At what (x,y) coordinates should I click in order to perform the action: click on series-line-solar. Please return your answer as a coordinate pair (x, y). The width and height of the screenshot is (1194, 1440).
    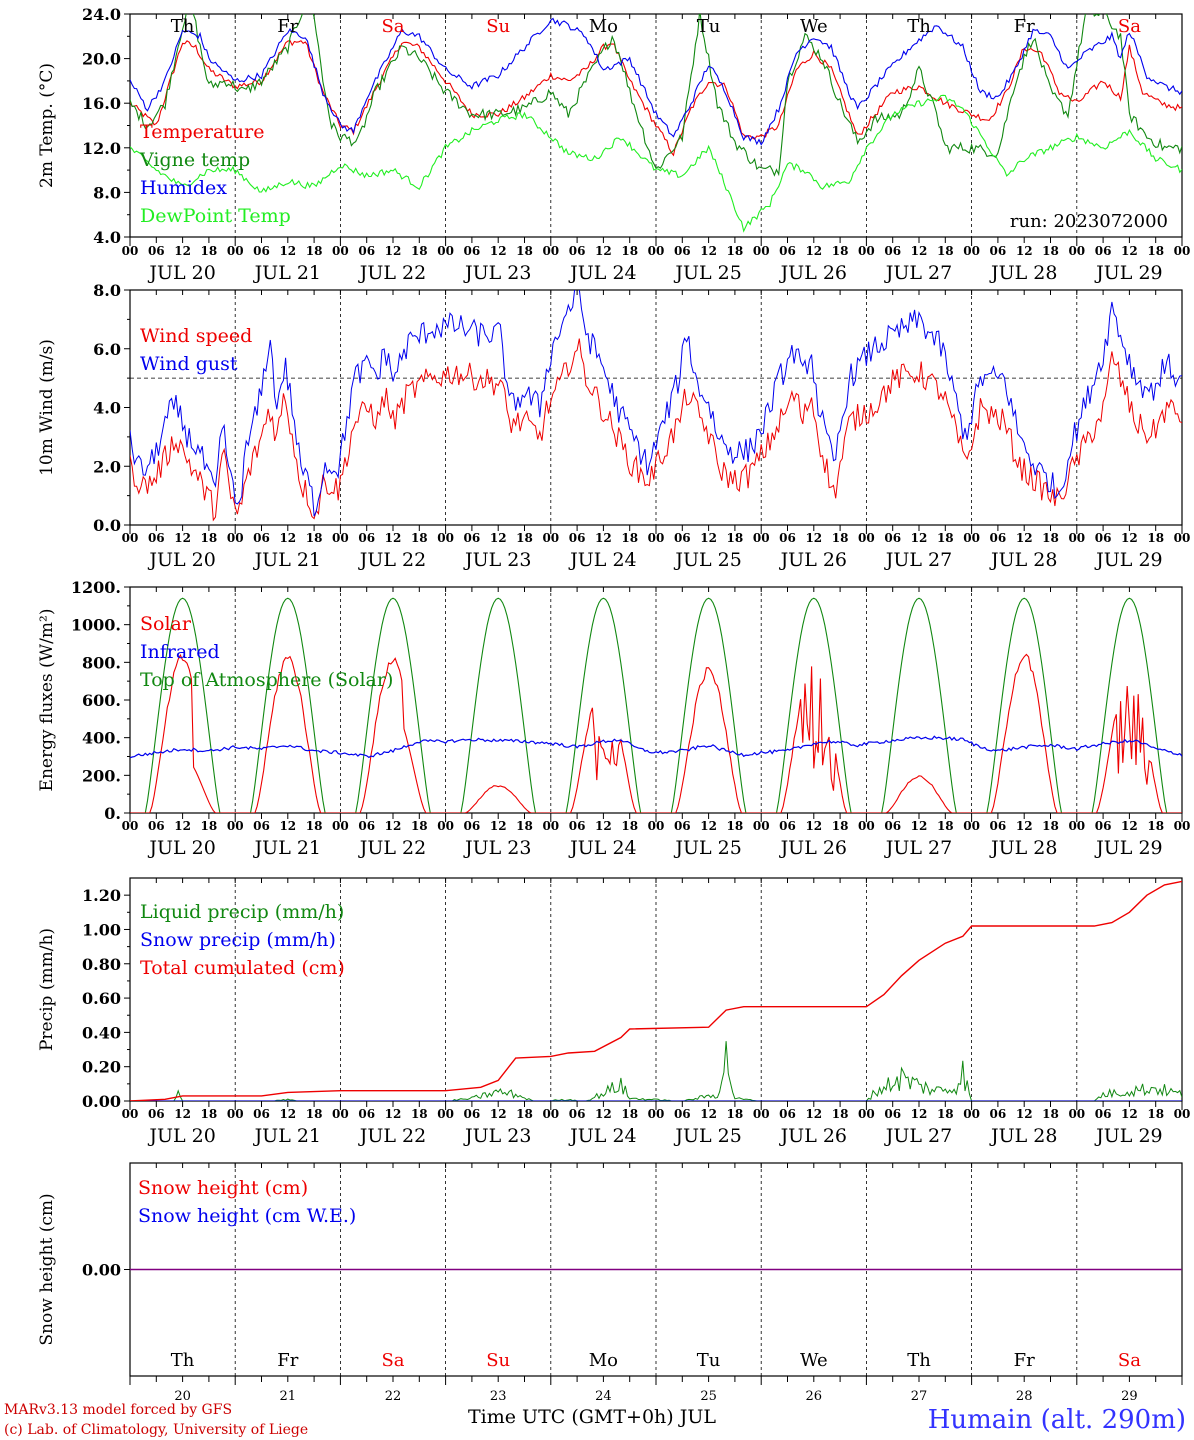
    Looking at the image, I should click on (656, 733).